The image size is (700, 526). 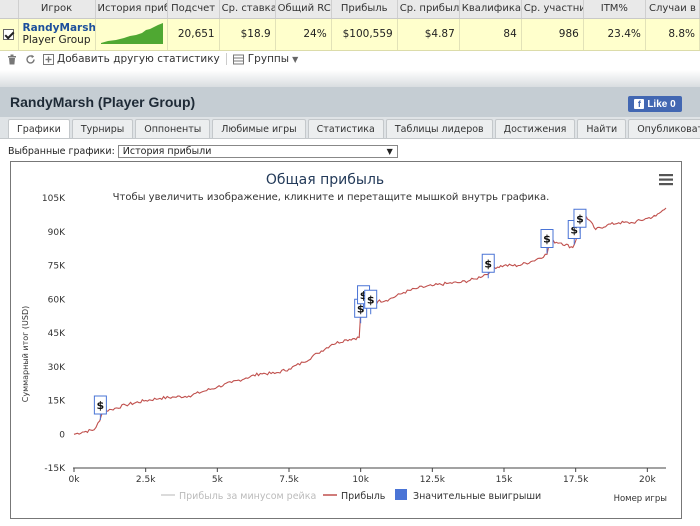 What do you see at coordinates (664, 128) in the screenshot?
I see `tab-publish: Опубликовать` at bounding box center [664, 128].